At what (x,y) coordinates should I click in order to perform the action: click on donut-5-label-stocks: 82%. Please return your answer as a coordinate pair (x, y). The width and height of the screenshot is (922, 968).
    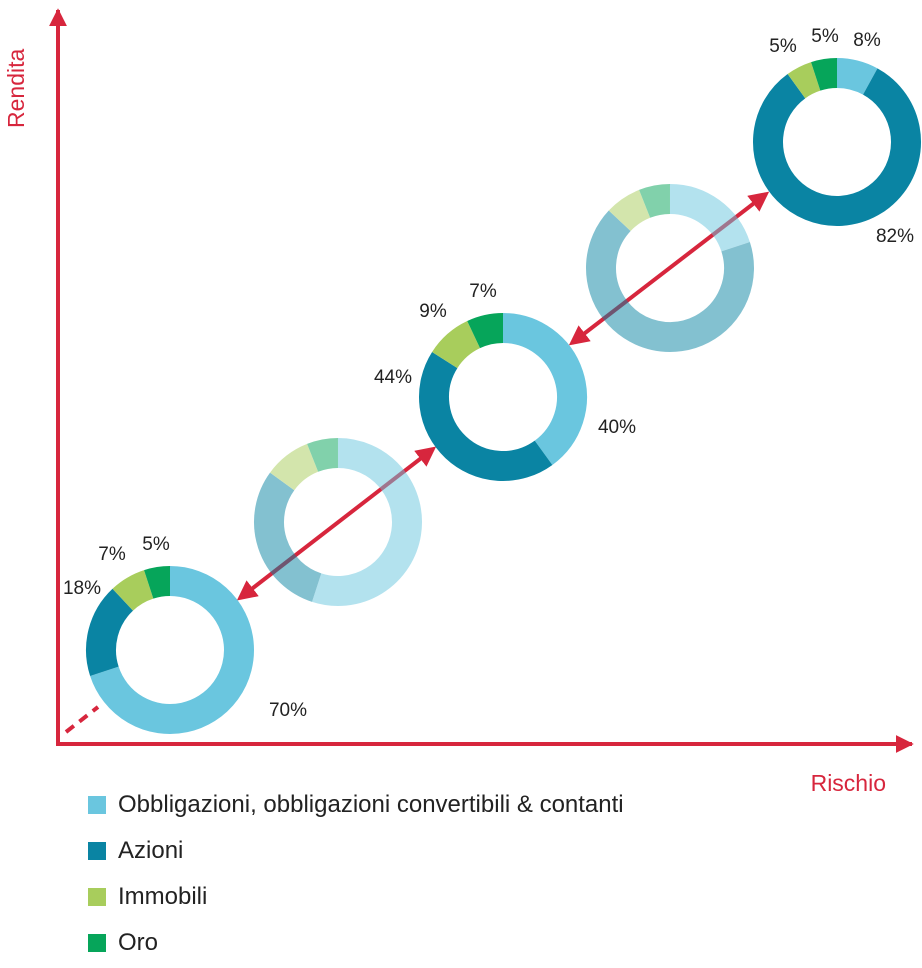
    Looking at the image, I should click on (895, 236).